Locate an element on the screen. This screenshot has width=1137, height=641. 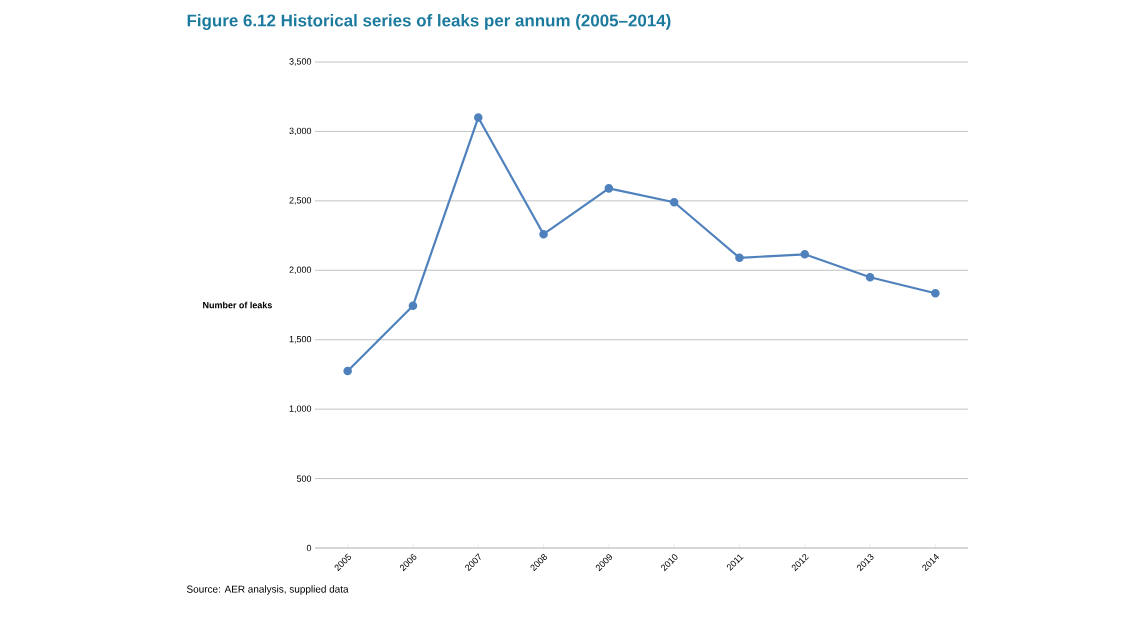
y-tick-label: 3,500 is located at coordinates (300, 62).